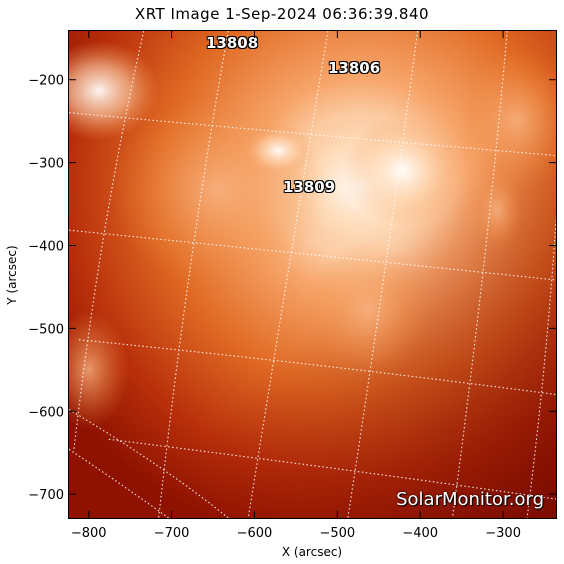  Describe the element at coordinates (46, 246) in the screenshot. I see `y-tick-label: −400` at that location.